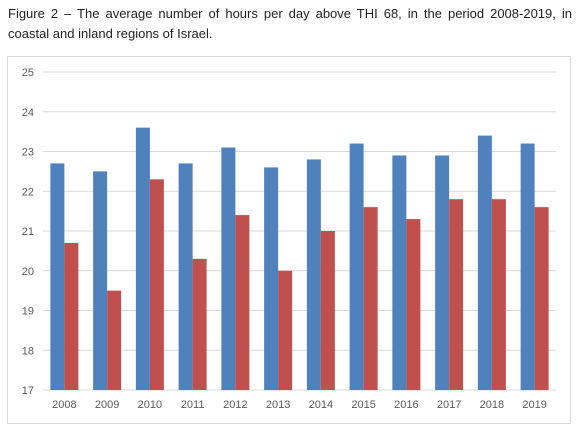 This screenshot has height=433, width=579. I want to click on x-tick-label-2011: 2011, so click(193, 405).